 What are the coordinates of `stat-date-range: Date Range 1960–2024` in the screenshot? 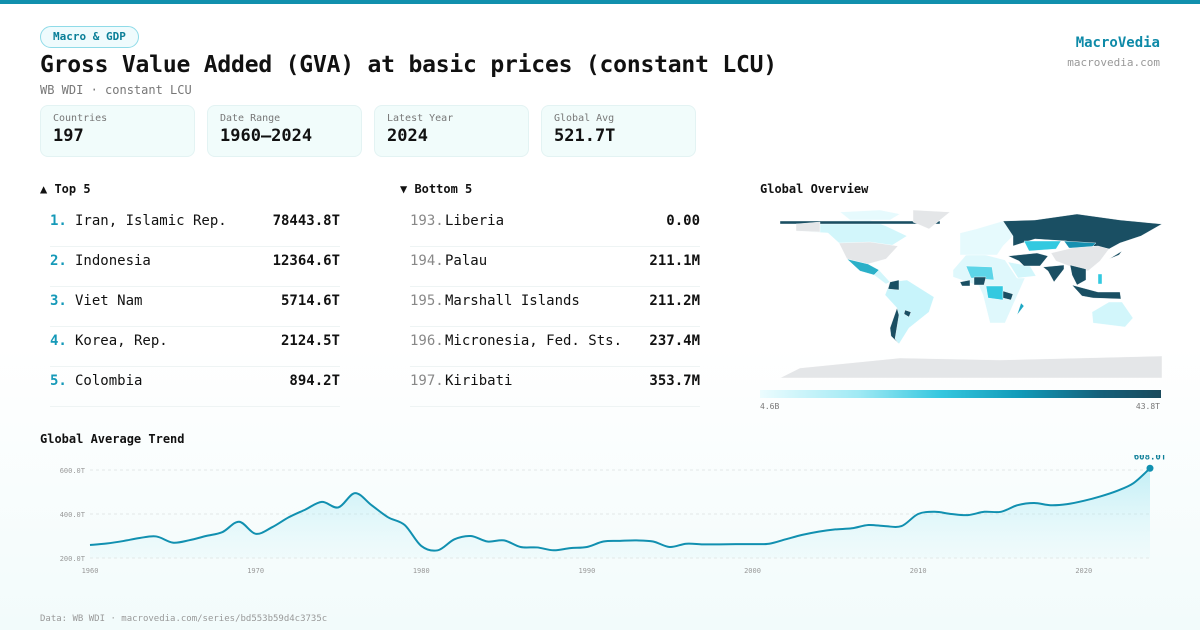 It's located at (284, 131).